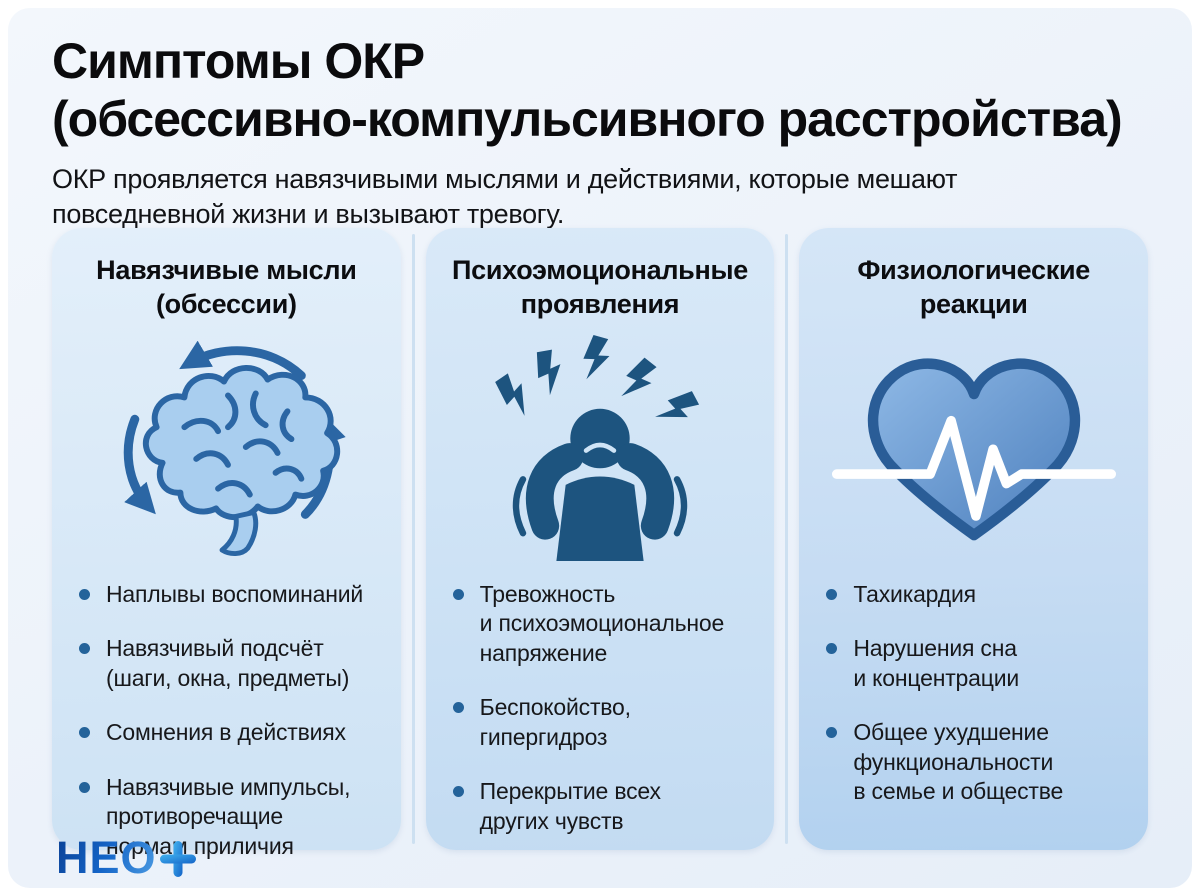  I want to click on stressed-person-icon, so click(600, 445).